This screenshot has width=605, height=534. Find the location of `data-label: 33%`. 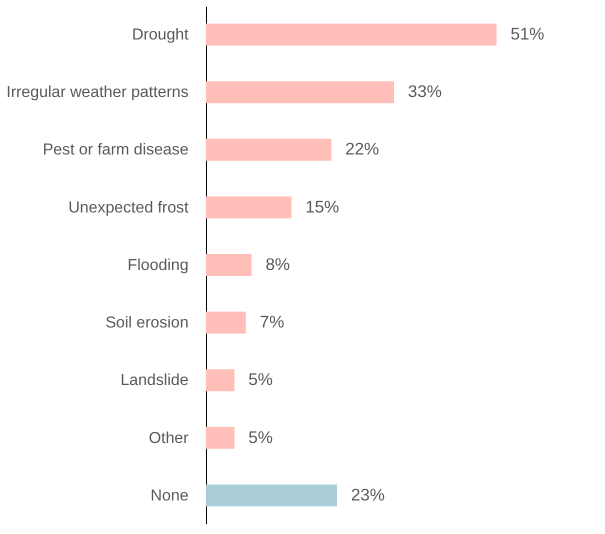

data-label: 33% is located at coordinates (425, 92).